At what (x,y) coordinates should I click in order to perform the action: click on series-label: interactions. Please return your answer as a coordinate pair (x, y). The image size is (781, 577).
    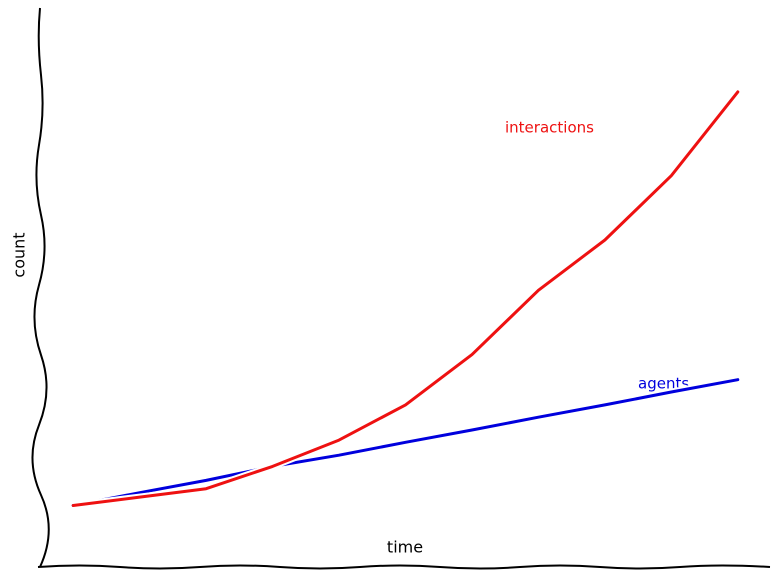
    Looking at the image, I should click on (549, 128).